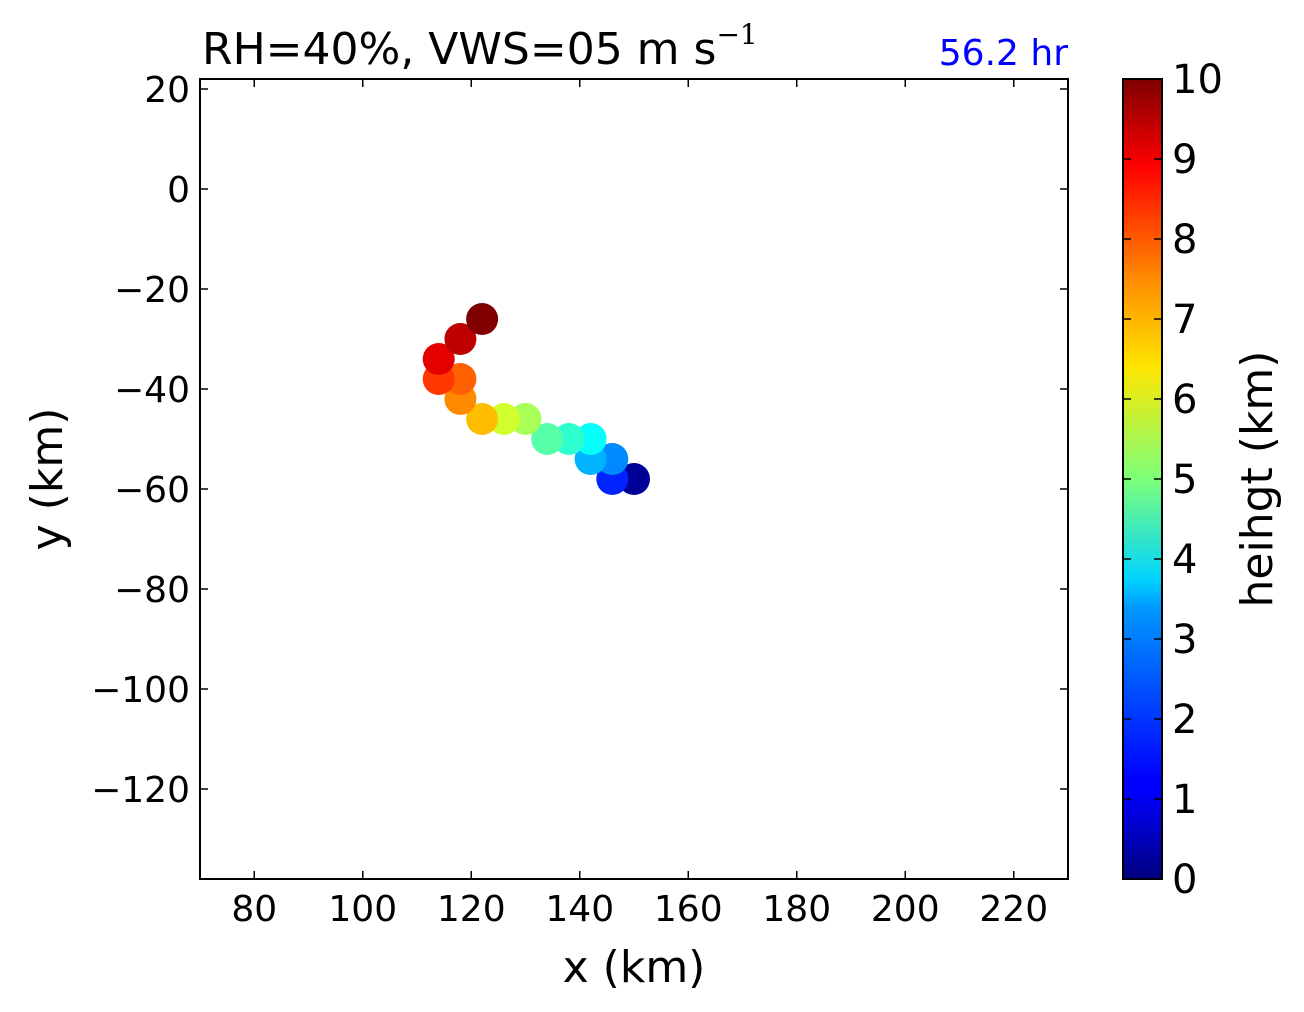 This screenshot has height=1012, width=1304. Describe the element at coordinates (905, 909) in the screenshot. I see `x-tick-label: 200` at that location.